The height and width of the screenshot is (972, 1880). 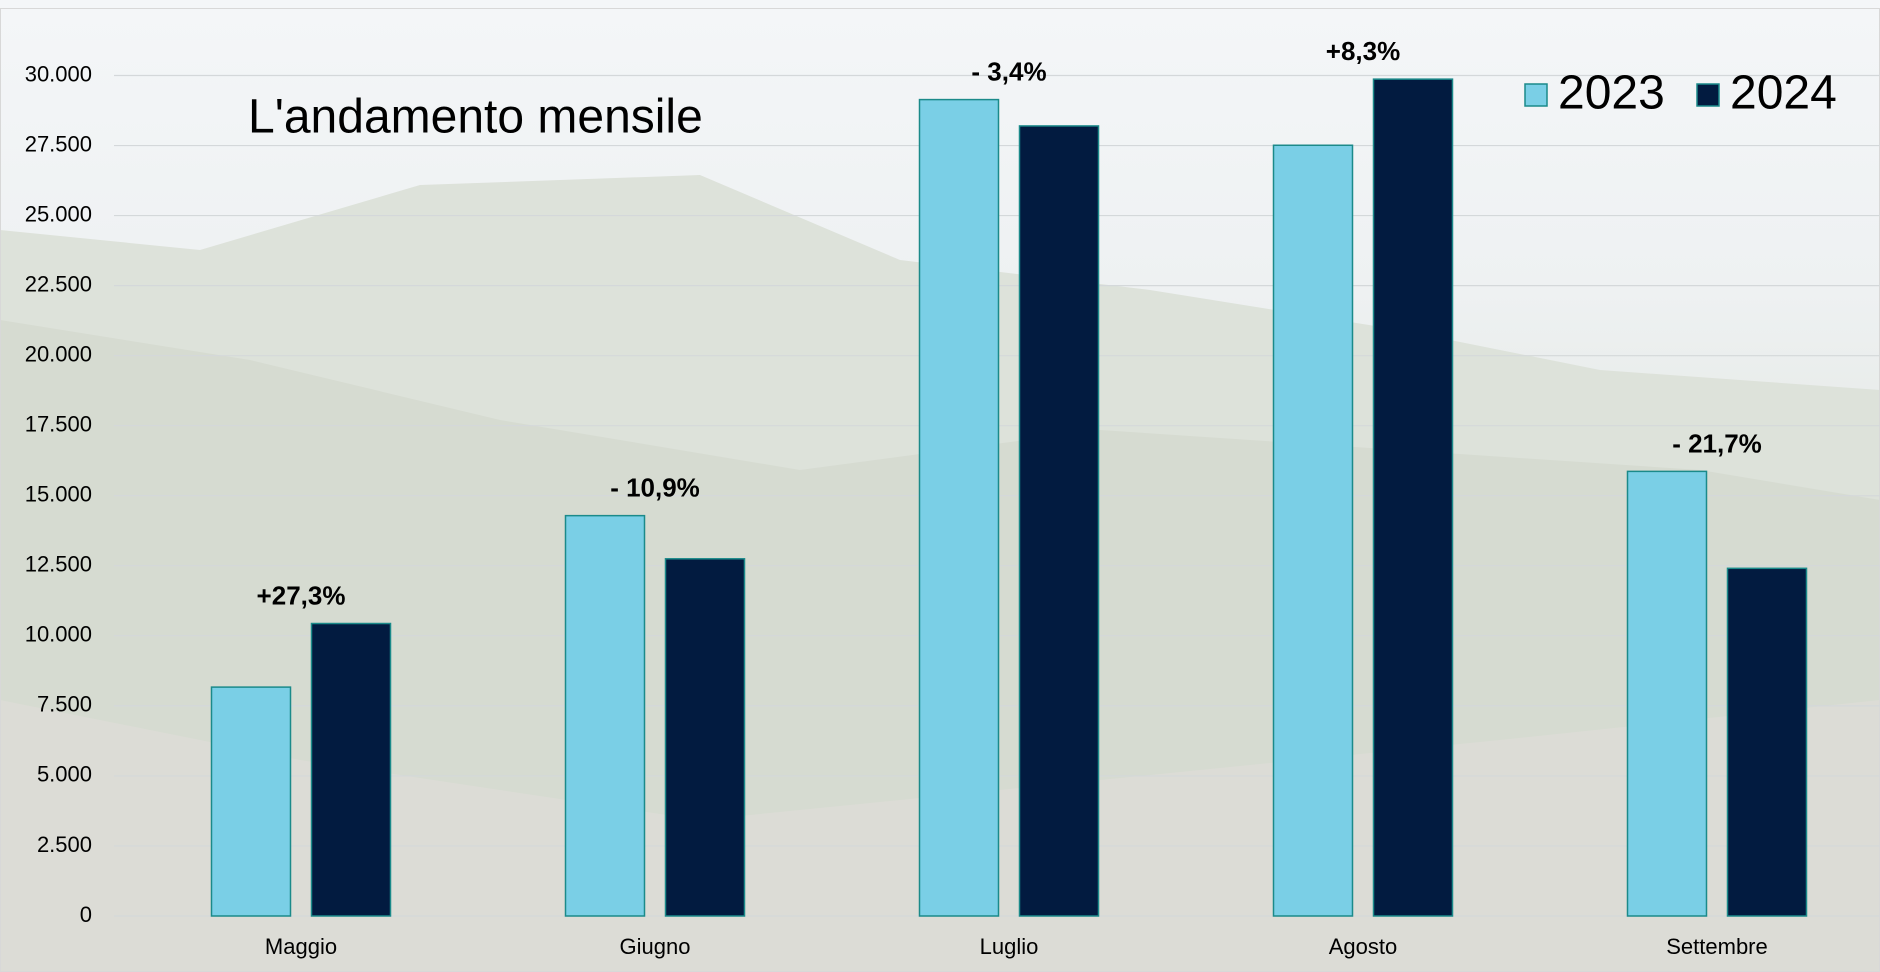 What do you see at coordinates (58, 213) in the screenshot?
I see `y-tick-label: 25.000` at bounding box center [58, 213].